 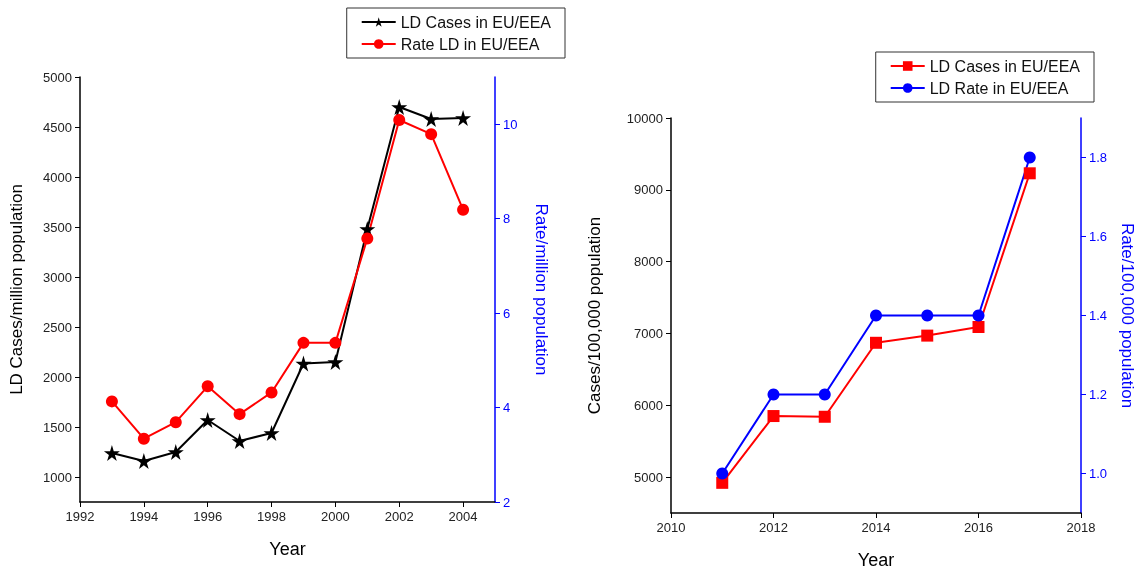 I want to click on y-tick-label: 10000, so click(x=644, y=118).